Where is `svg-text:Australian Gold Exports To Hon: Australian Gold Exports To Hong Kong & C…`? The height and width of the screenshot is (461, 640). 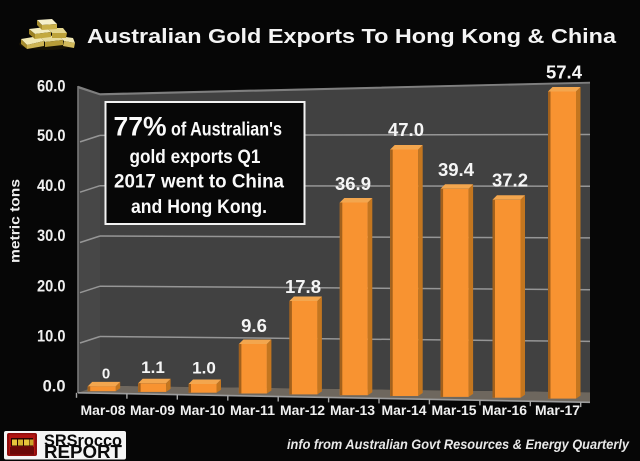
svg-text:Australian Gold Exports To Hon: Australian Gold Exports To Hong Kong & C… is located at coordinates (352, 36).